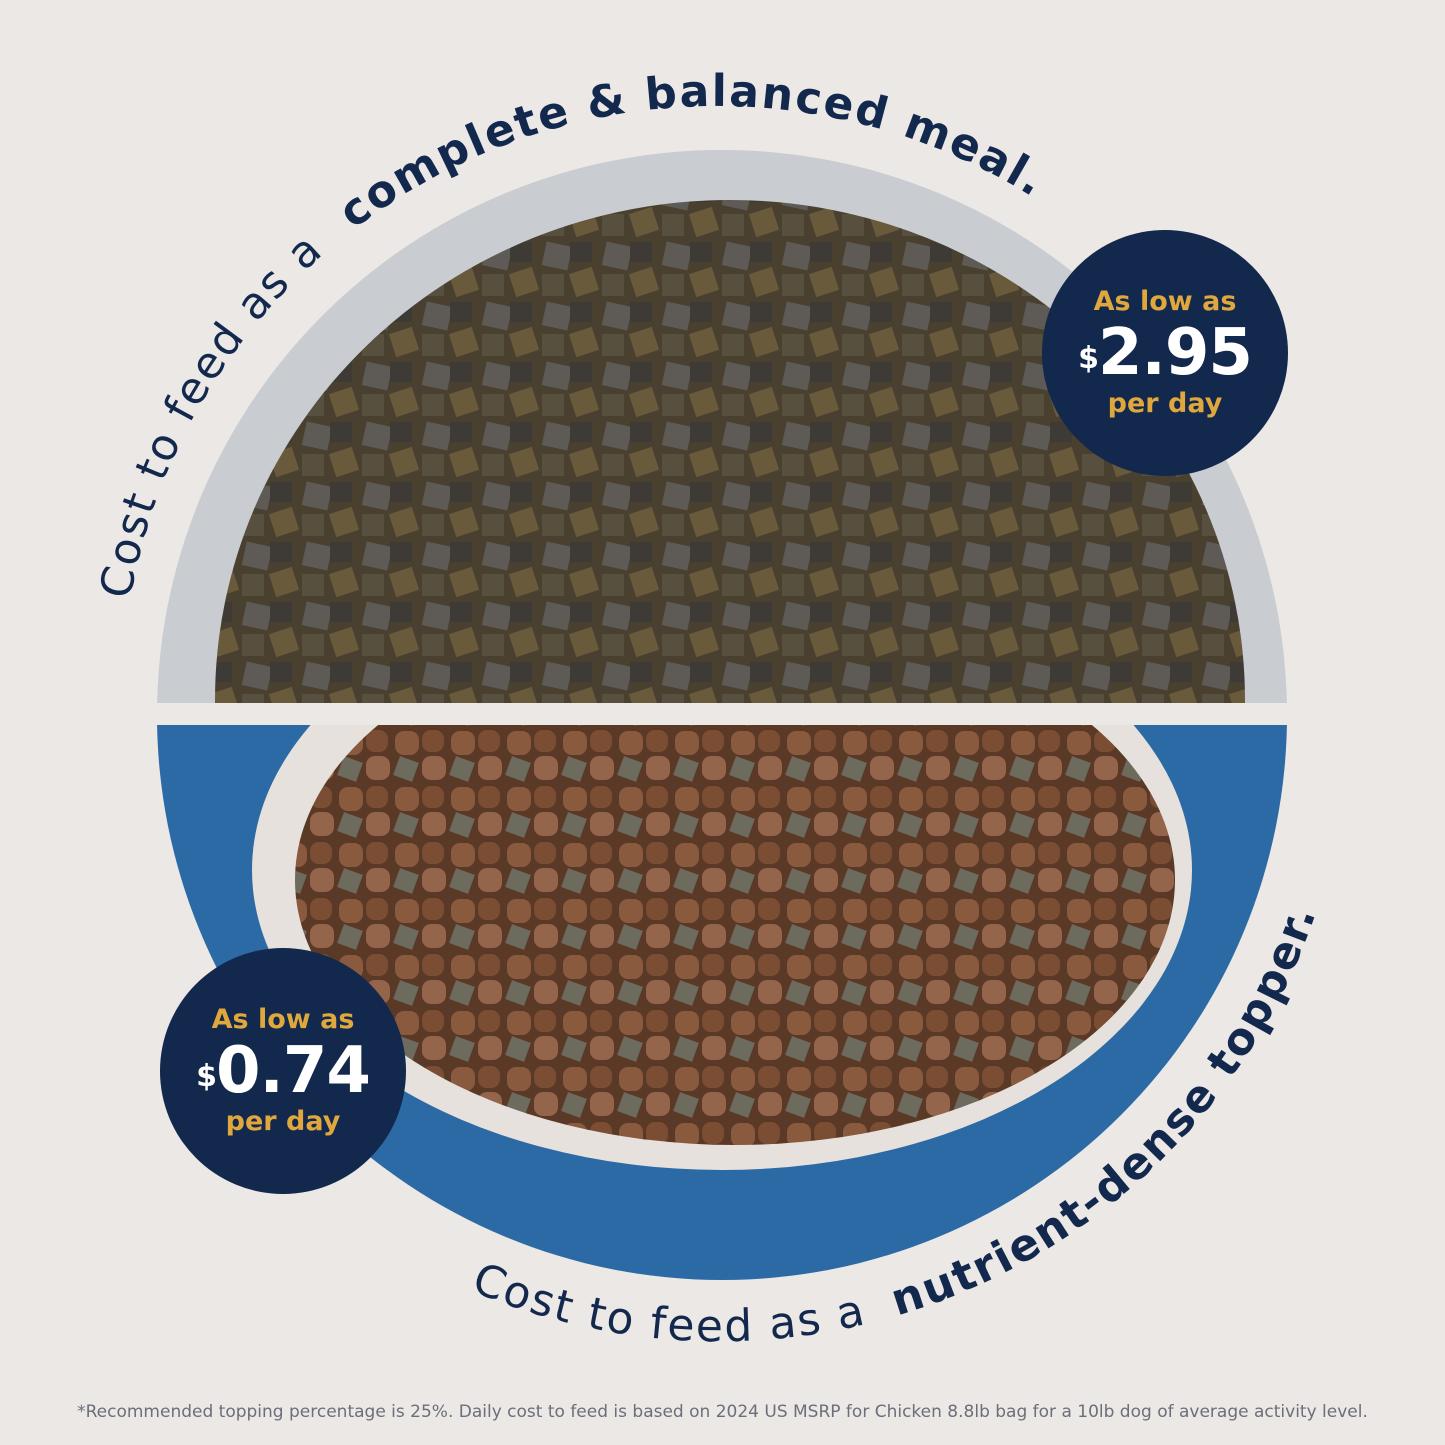 The image size is (1445, 1445). I want to click on price-badge-topper: As low as $0.74 per day, so click(283, 1071).